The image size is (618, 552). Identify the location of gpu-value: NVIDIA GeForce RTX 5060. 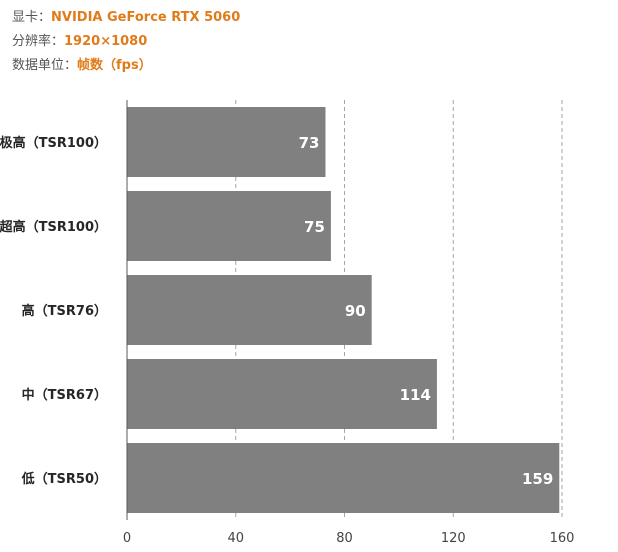
(146, 17).